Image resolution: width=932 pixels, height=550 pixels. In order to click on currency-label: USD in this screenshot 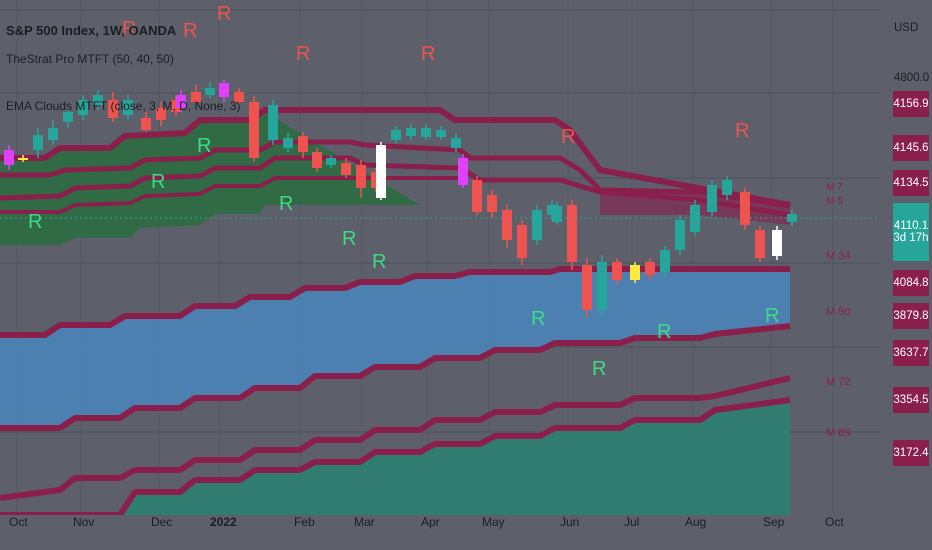, I will do `click(906, 28)`.